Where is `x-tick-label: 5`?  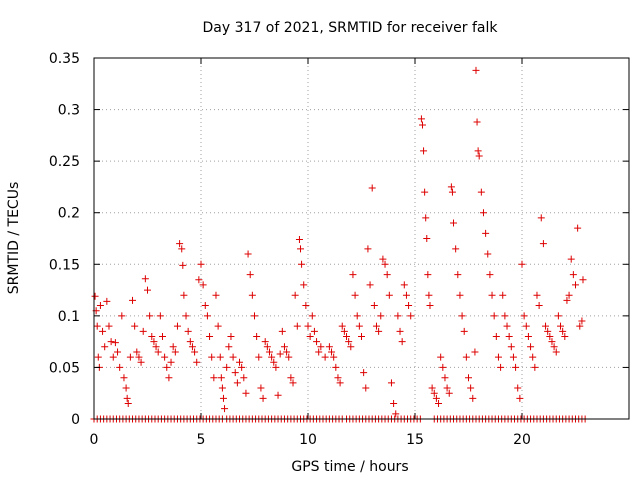
x-tick-label: 5 is located at coordinates (201, 440).